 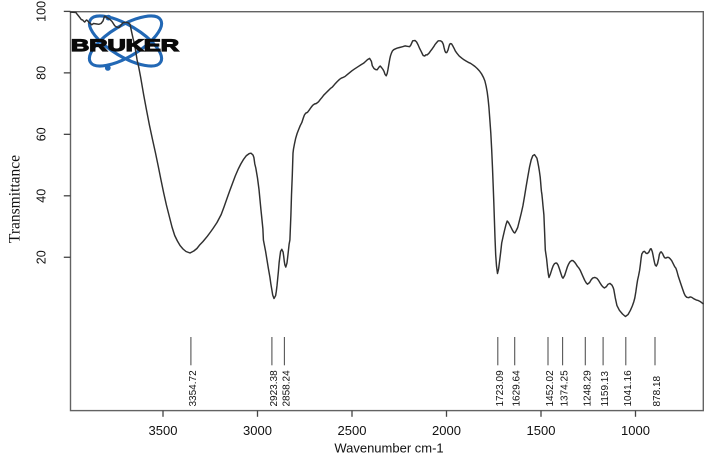 What do you see at coordinates (257, 430) in the screenshot?
I see `svg-text: 3000` at bounding box center [257, 430].